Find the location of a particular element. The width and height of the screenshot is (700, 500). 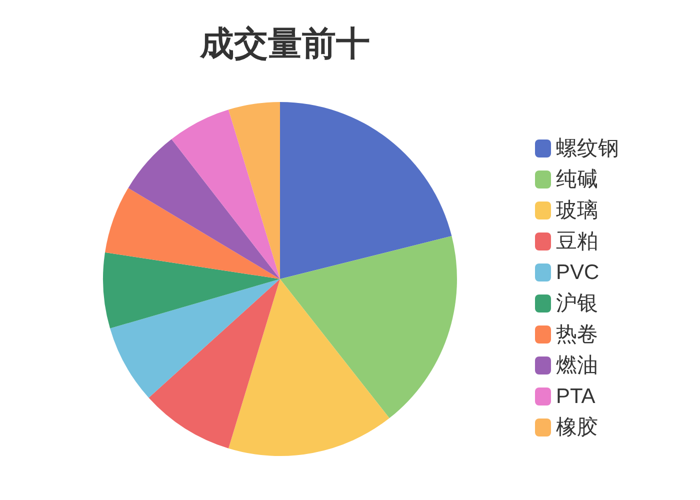

legend-label: 纯碱 is located at coordinates (577, 179).